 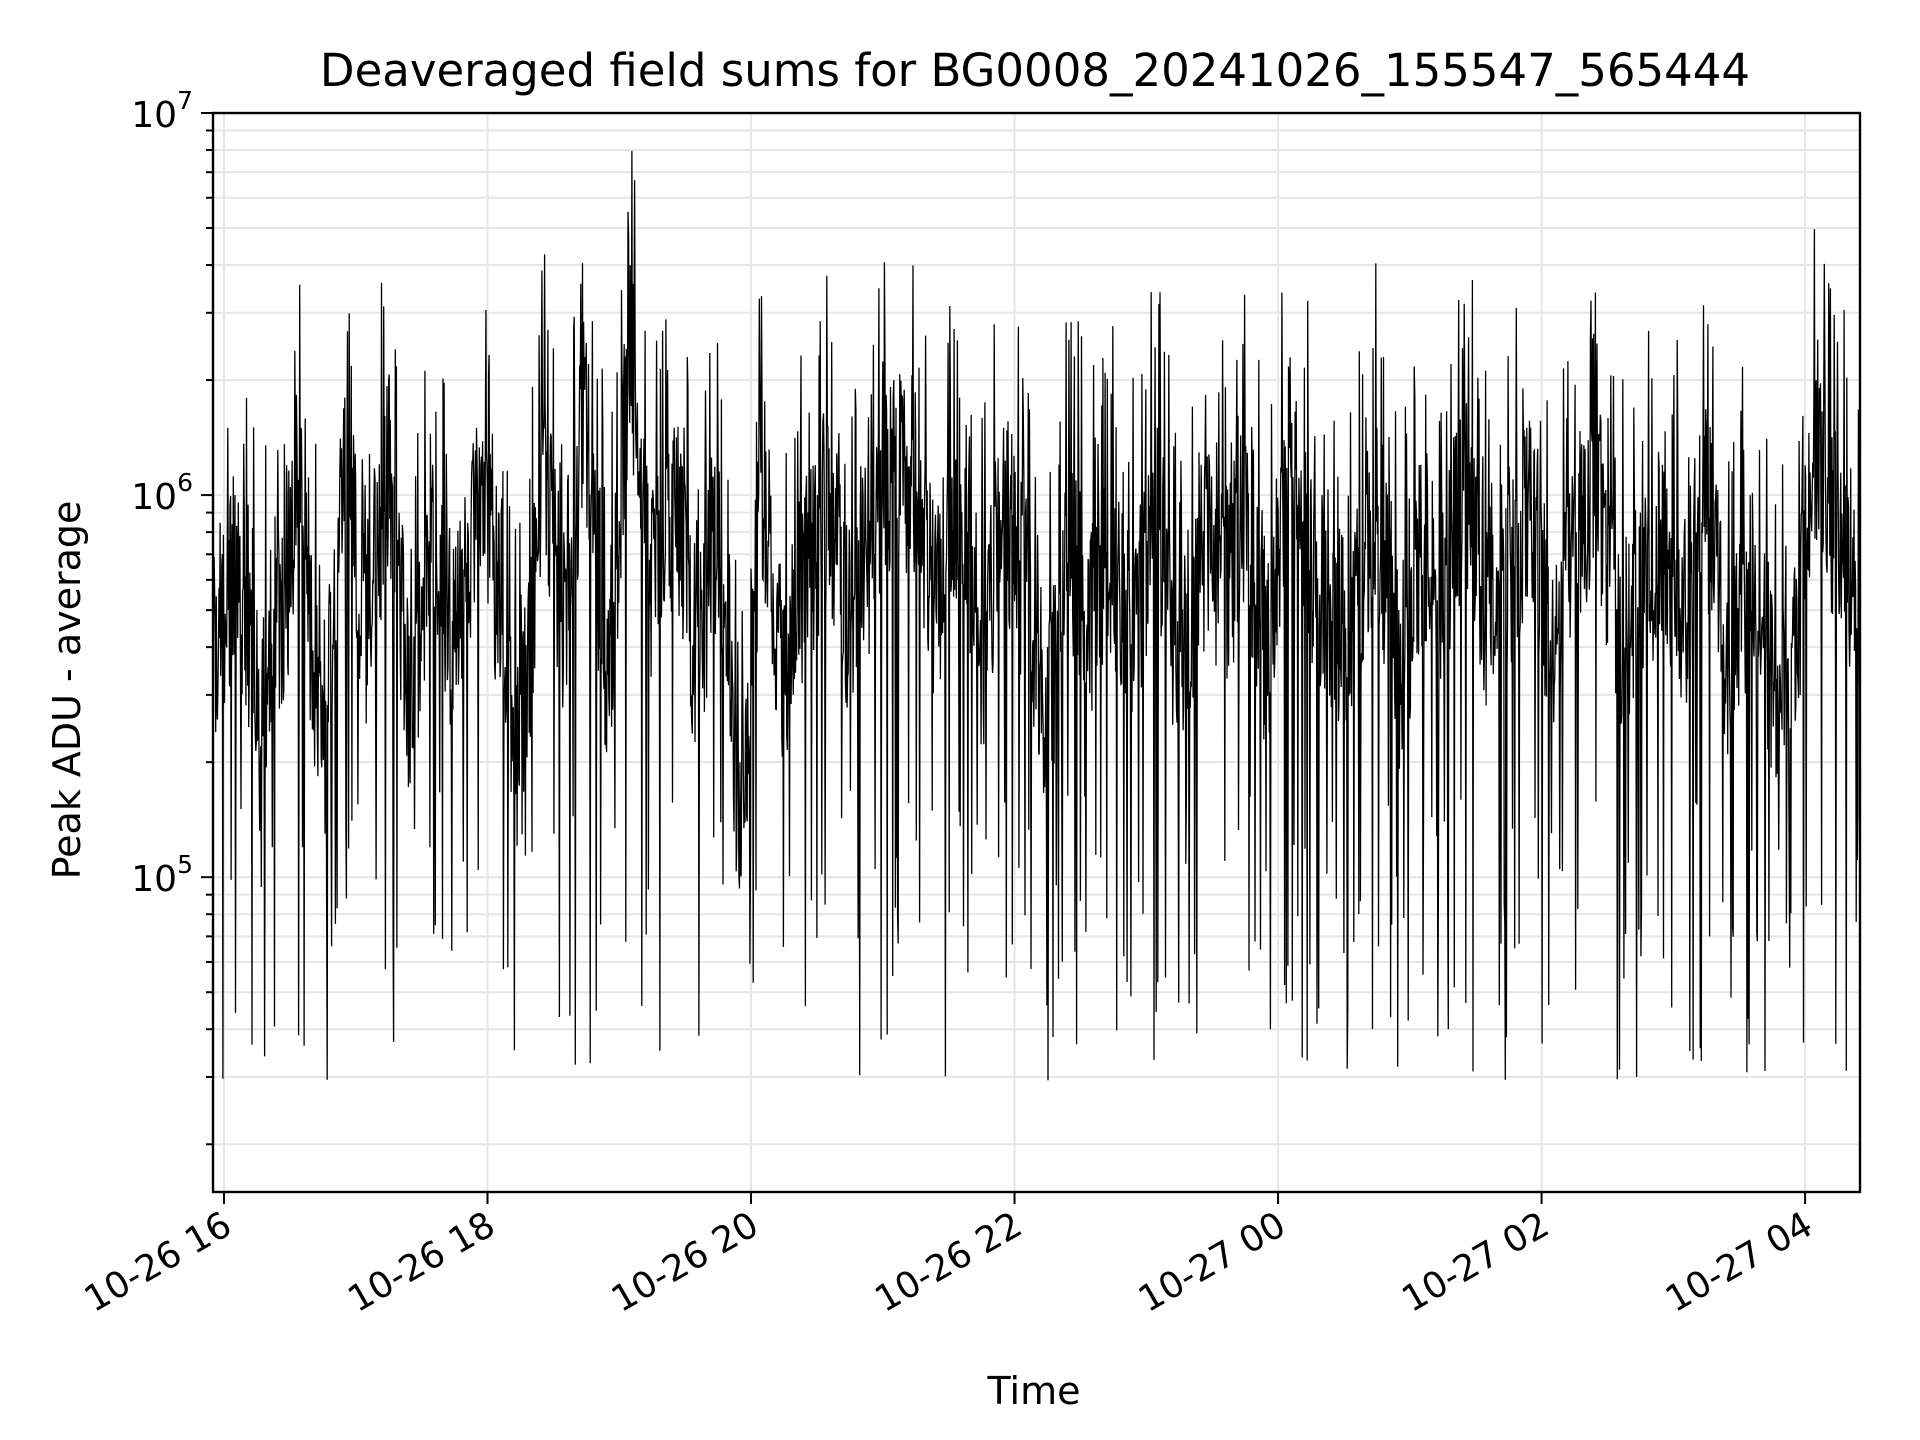 I want to click on y-tick-label: 10⁵, so click(x=162, y=875).